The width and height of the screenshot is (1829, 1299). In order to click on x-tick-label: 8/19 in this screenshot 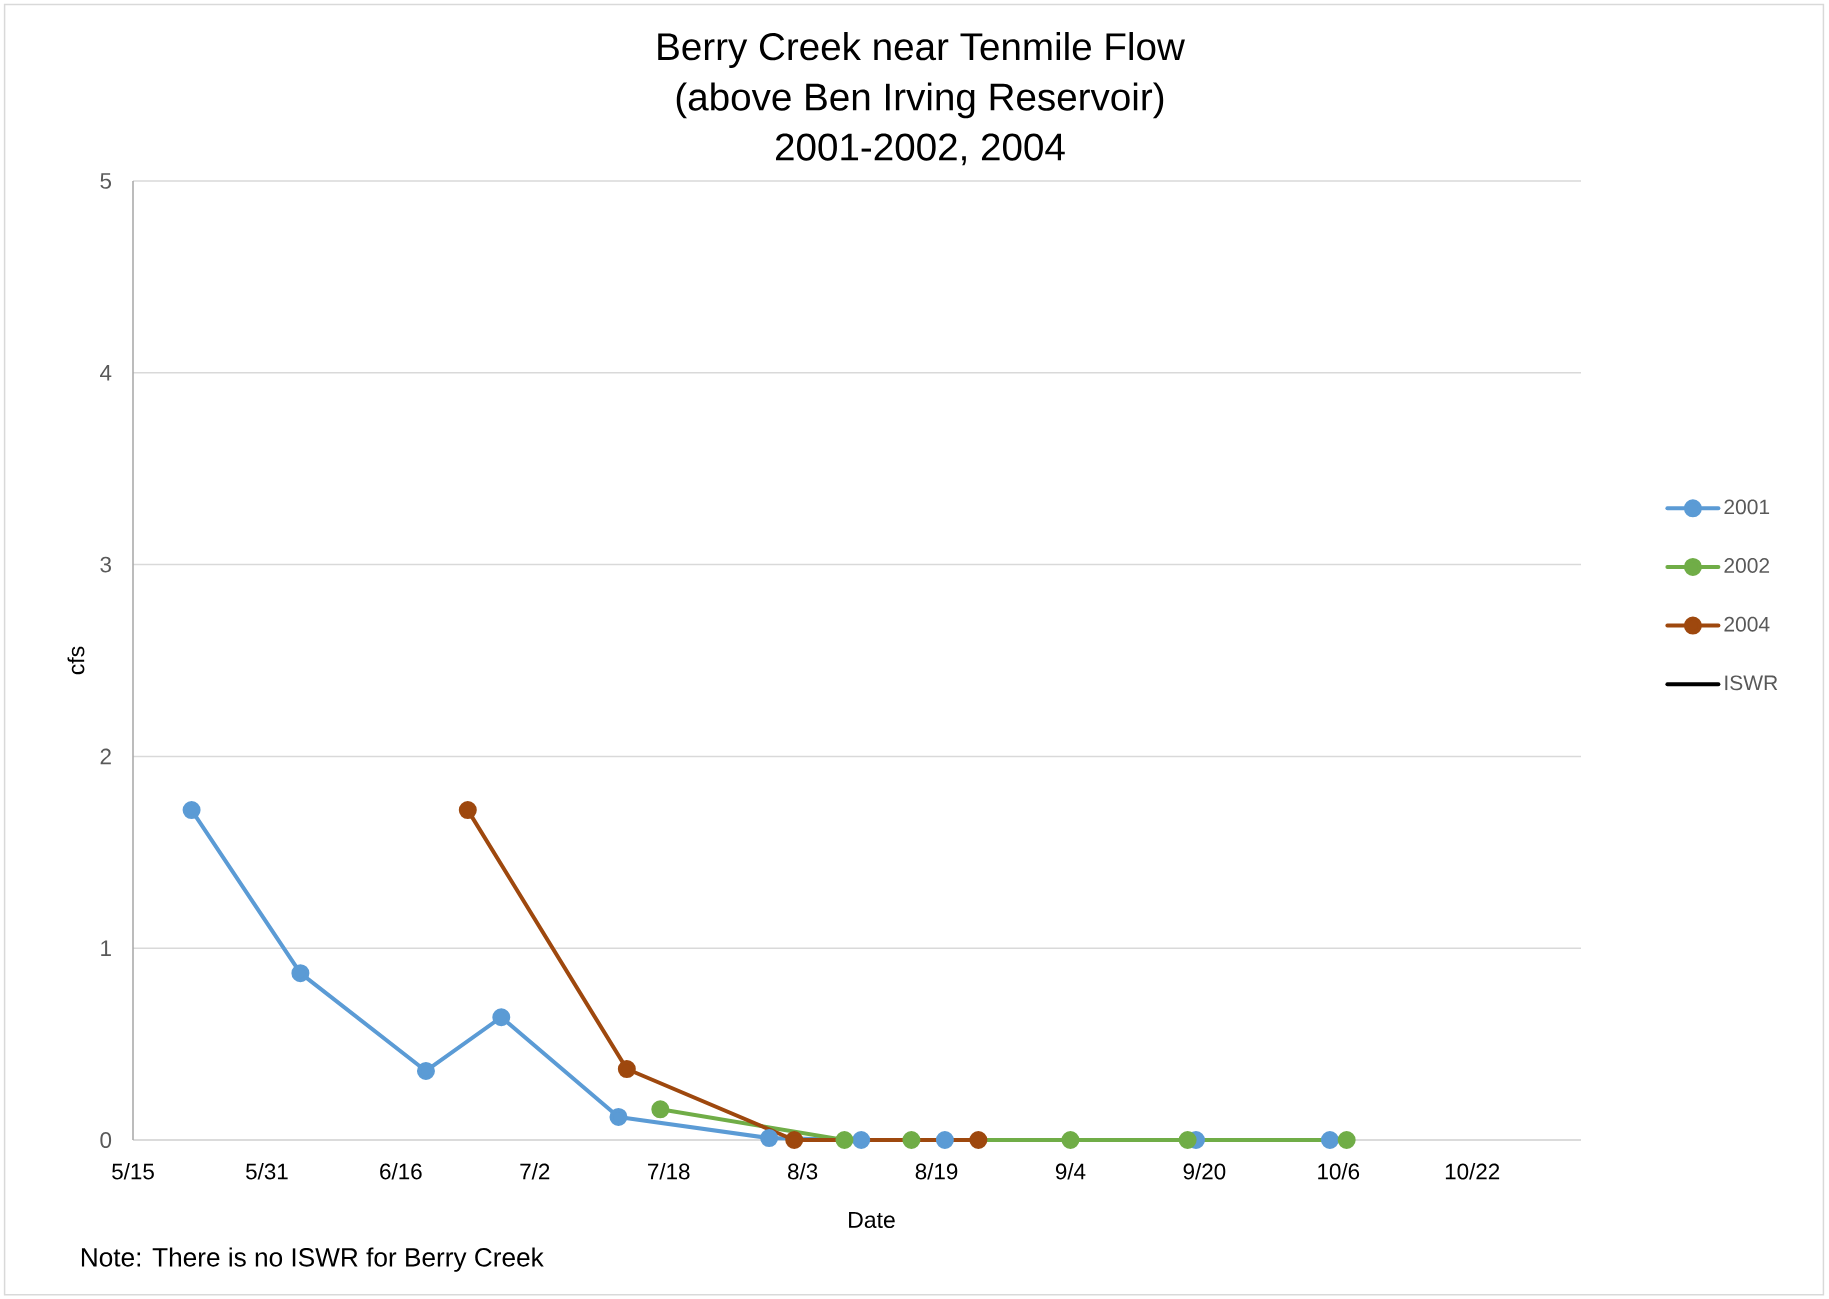, I will do `click(936, 1171)`.